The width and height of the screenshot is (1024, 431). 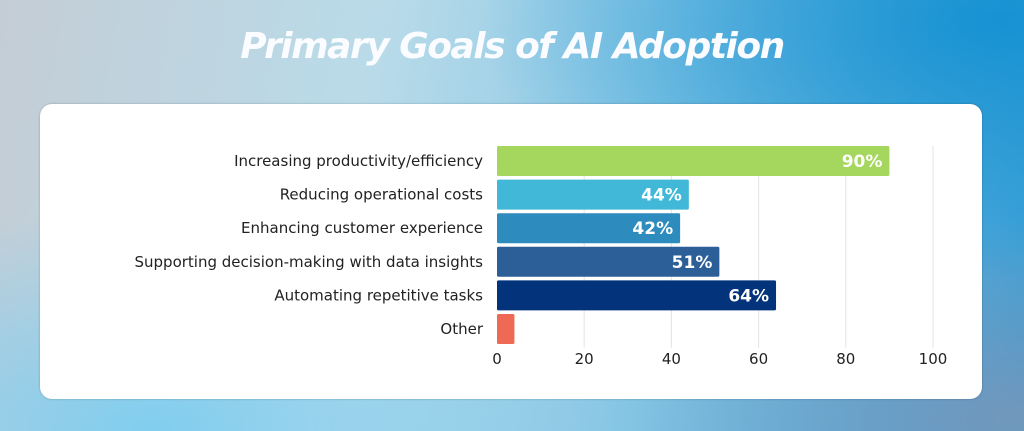 What do you see at coordinates (584, 359) in the screenshot?
I see `x-tick-label: 20` at bounding box center [584, 359].